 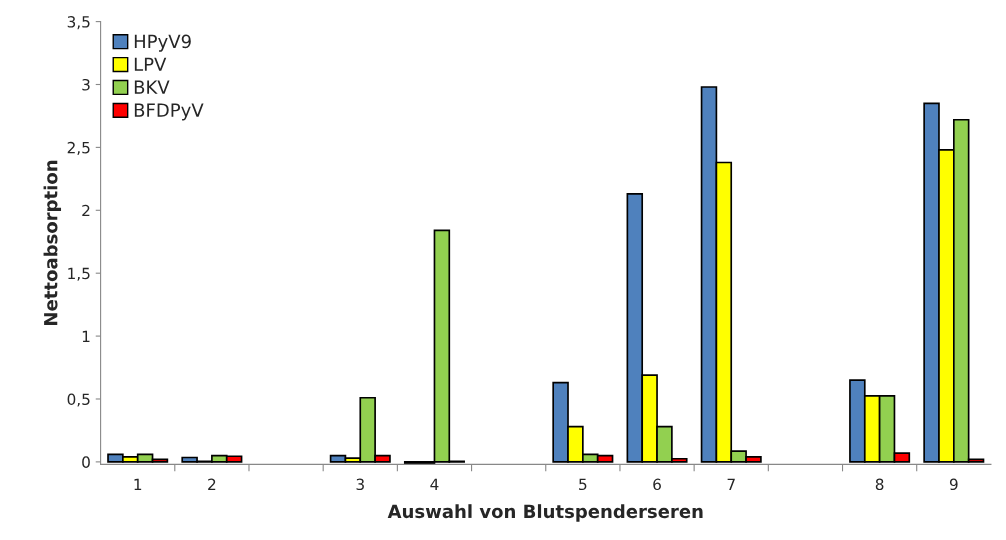 I want to click on y-tick-label: 0, so click(x=86, y=462).